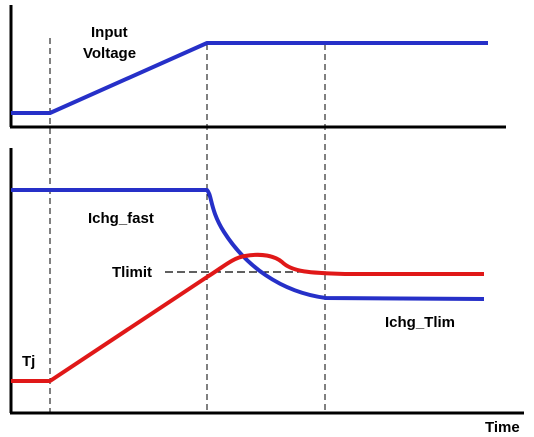 This screenshot has width=534, height=437. What do you see at coordinates (28, 361) in the screenshot?
I see `tj-label: Tj` at bounding box center [28, 361].